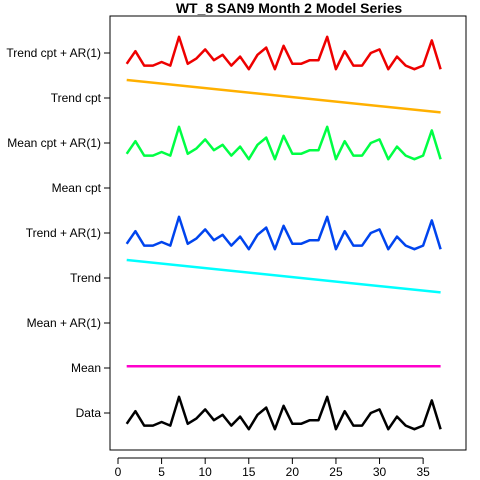 The width and height of the screenshot is (480, 480). I want to click on y-tick-label: Trend + AR(1), so click(63, 233).